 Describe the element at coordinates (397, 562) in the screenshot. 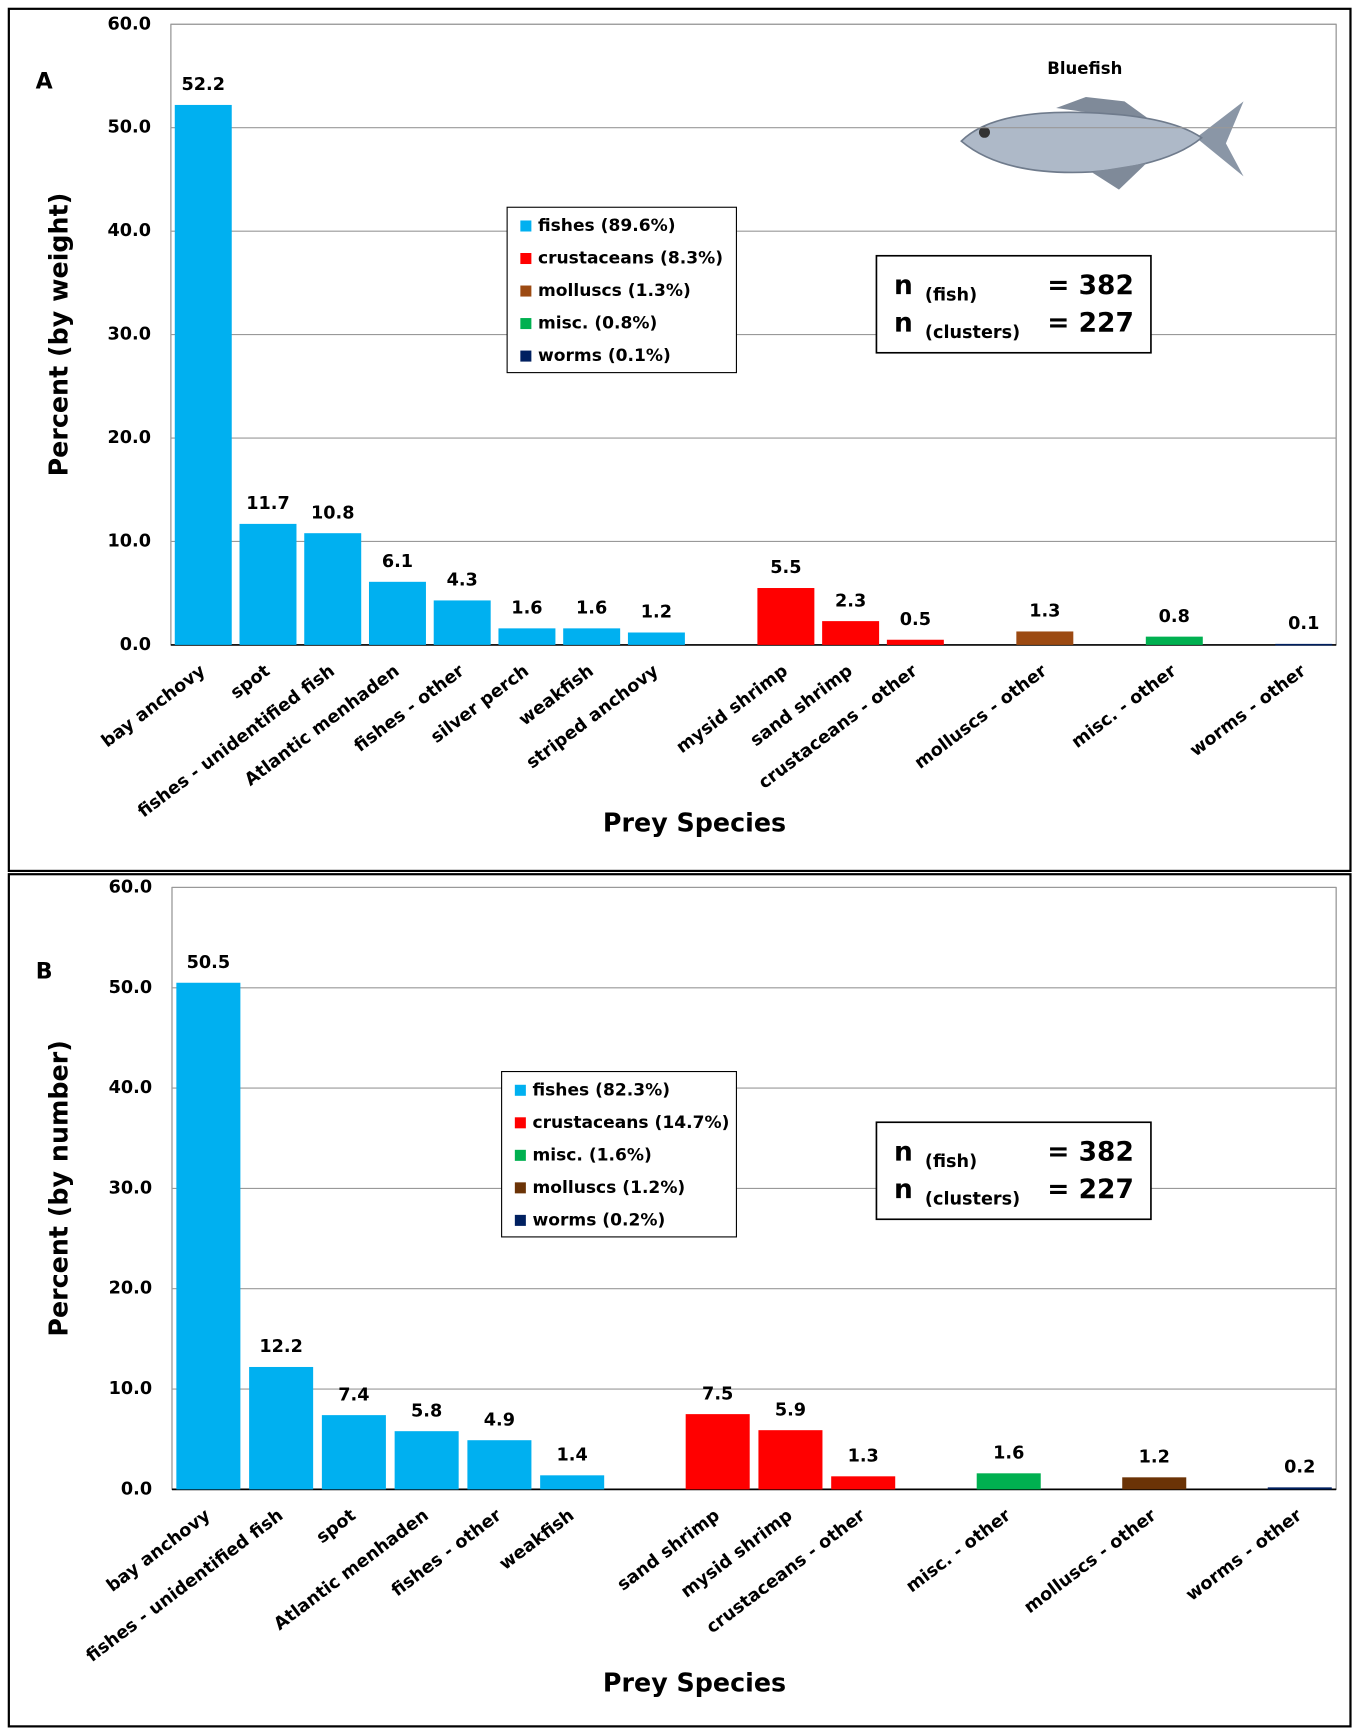

I see `value-label: 6.1` at that location.